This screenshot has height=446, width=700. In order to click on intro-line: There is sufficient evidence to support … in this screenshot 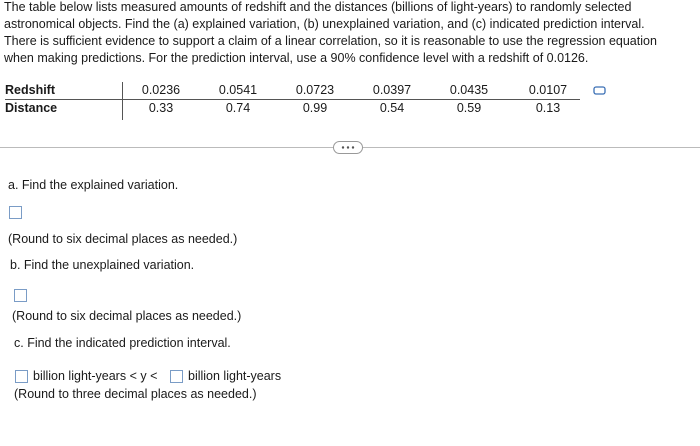, I will do `click(330, 41)`.